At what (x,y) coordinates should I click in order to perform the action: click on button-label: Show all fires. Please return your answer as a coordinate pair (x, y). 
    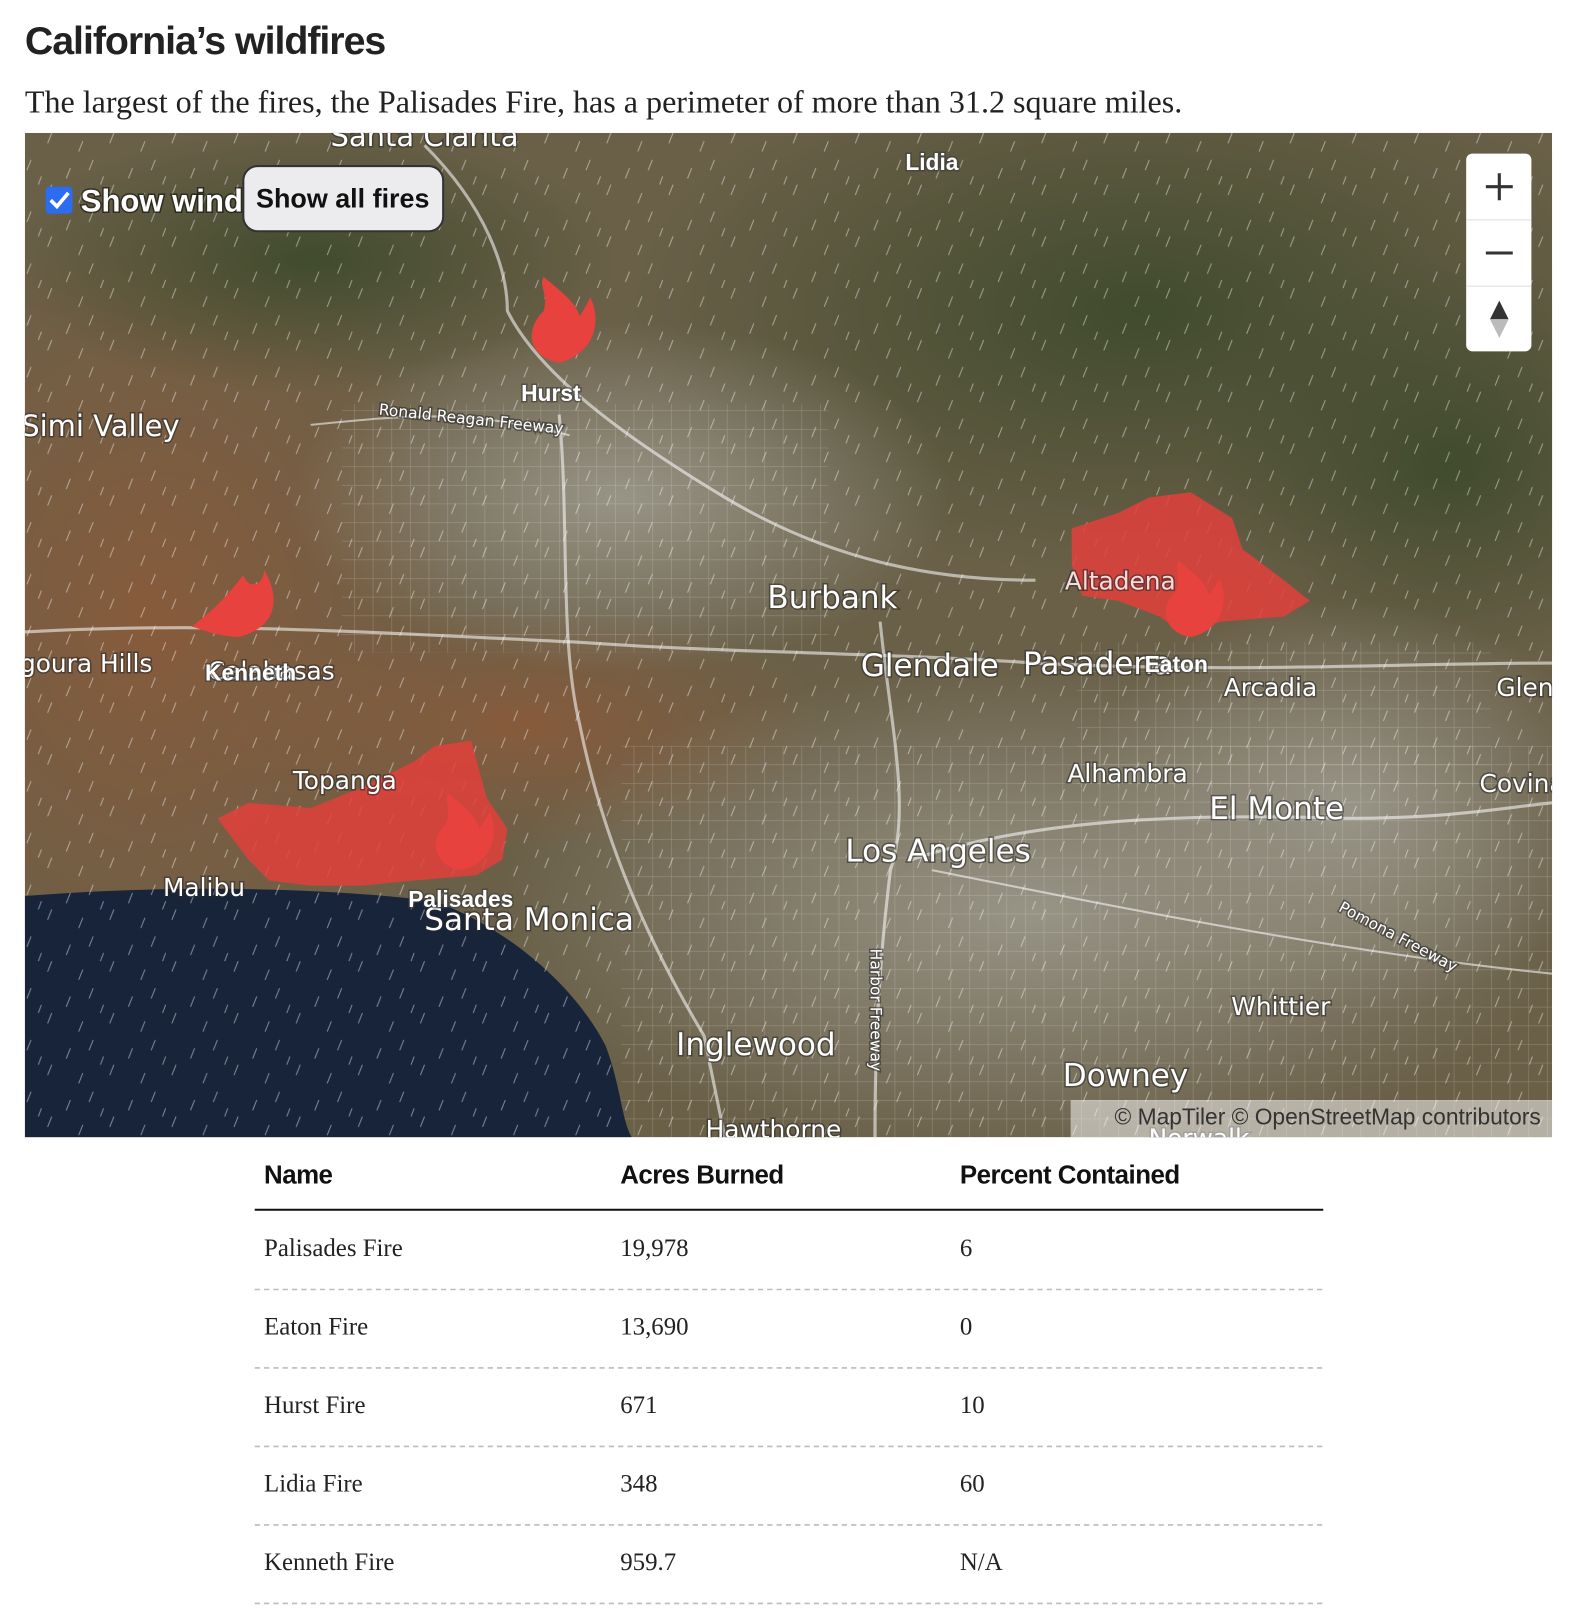
    Looking at the image, I should click on (342, 198).